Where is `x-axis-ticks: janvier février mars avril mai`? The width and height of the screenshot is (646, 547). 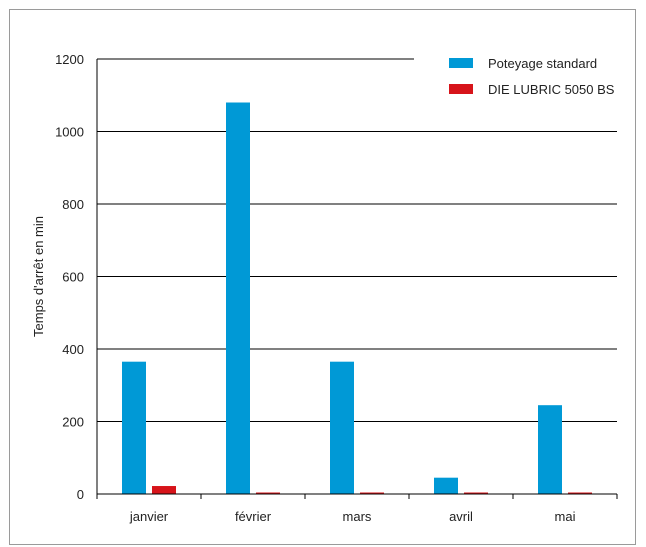 x-axis-ticks: janvier février mars avril mai is located at coordinates (357, 509).